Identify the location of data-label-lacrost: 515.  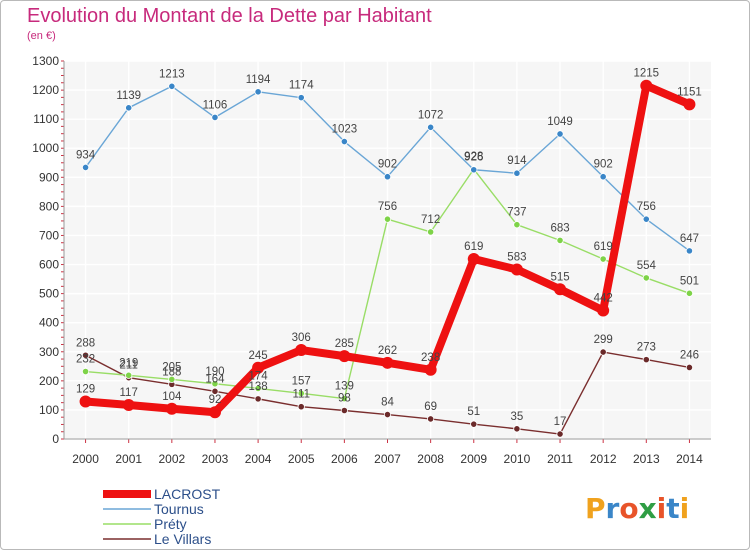
(559, 277).